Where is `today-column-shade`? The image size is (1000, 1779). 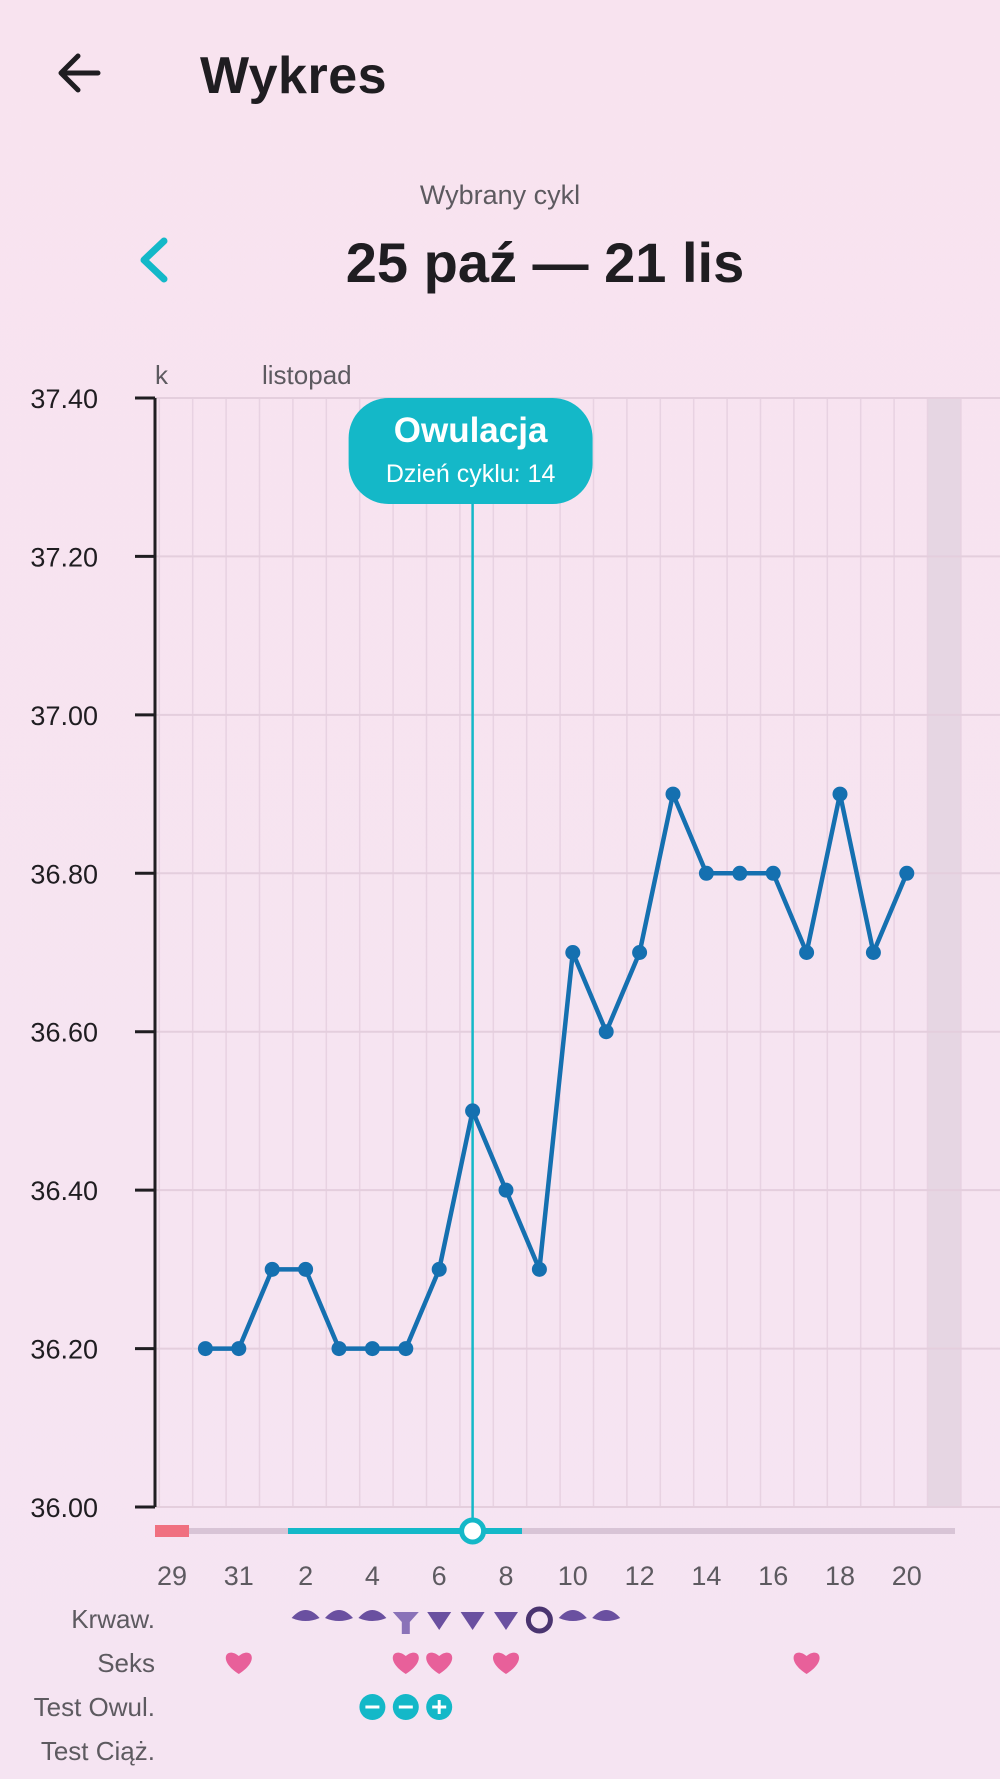 today-column-shade is located at coordinates (944, 952).